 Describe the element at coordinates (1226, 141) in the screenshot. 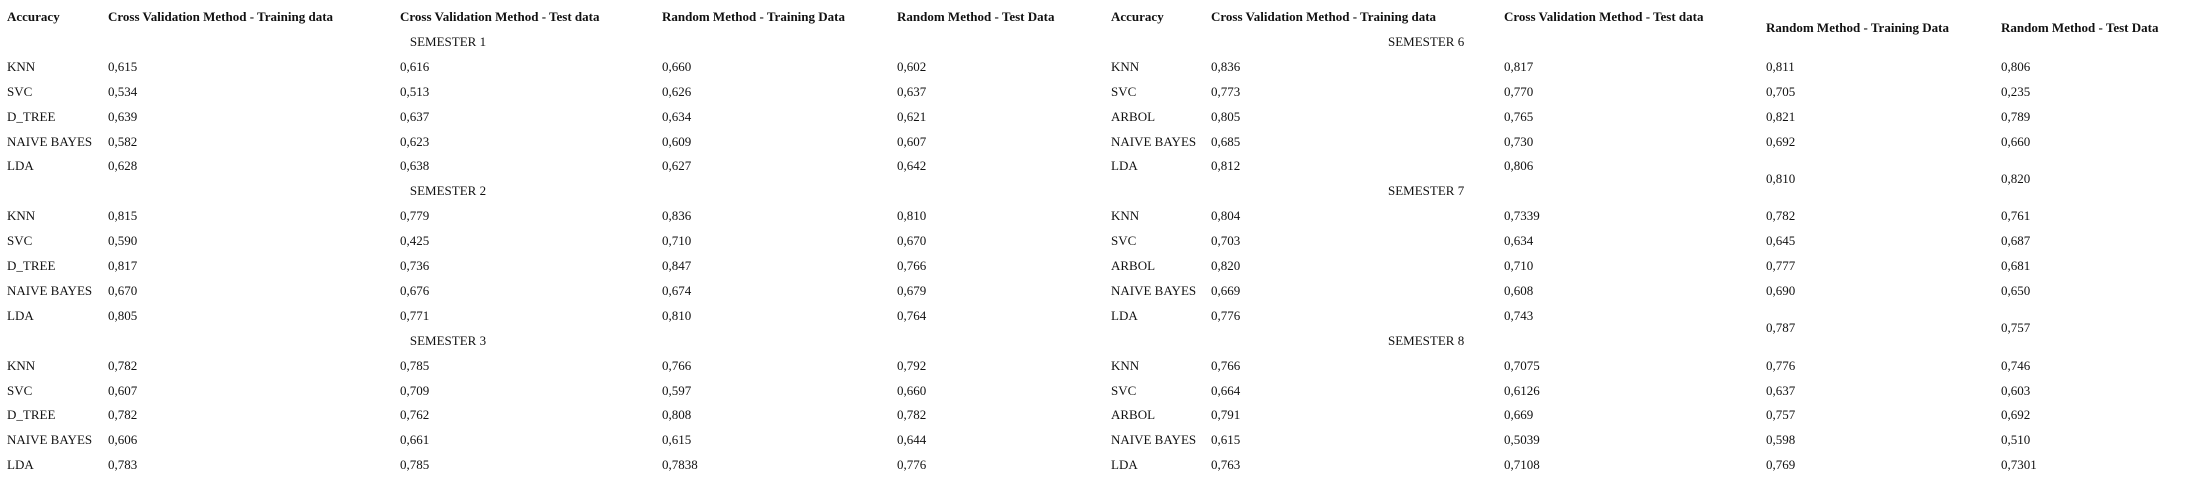

I see `cell-value: 0,685` at that location.